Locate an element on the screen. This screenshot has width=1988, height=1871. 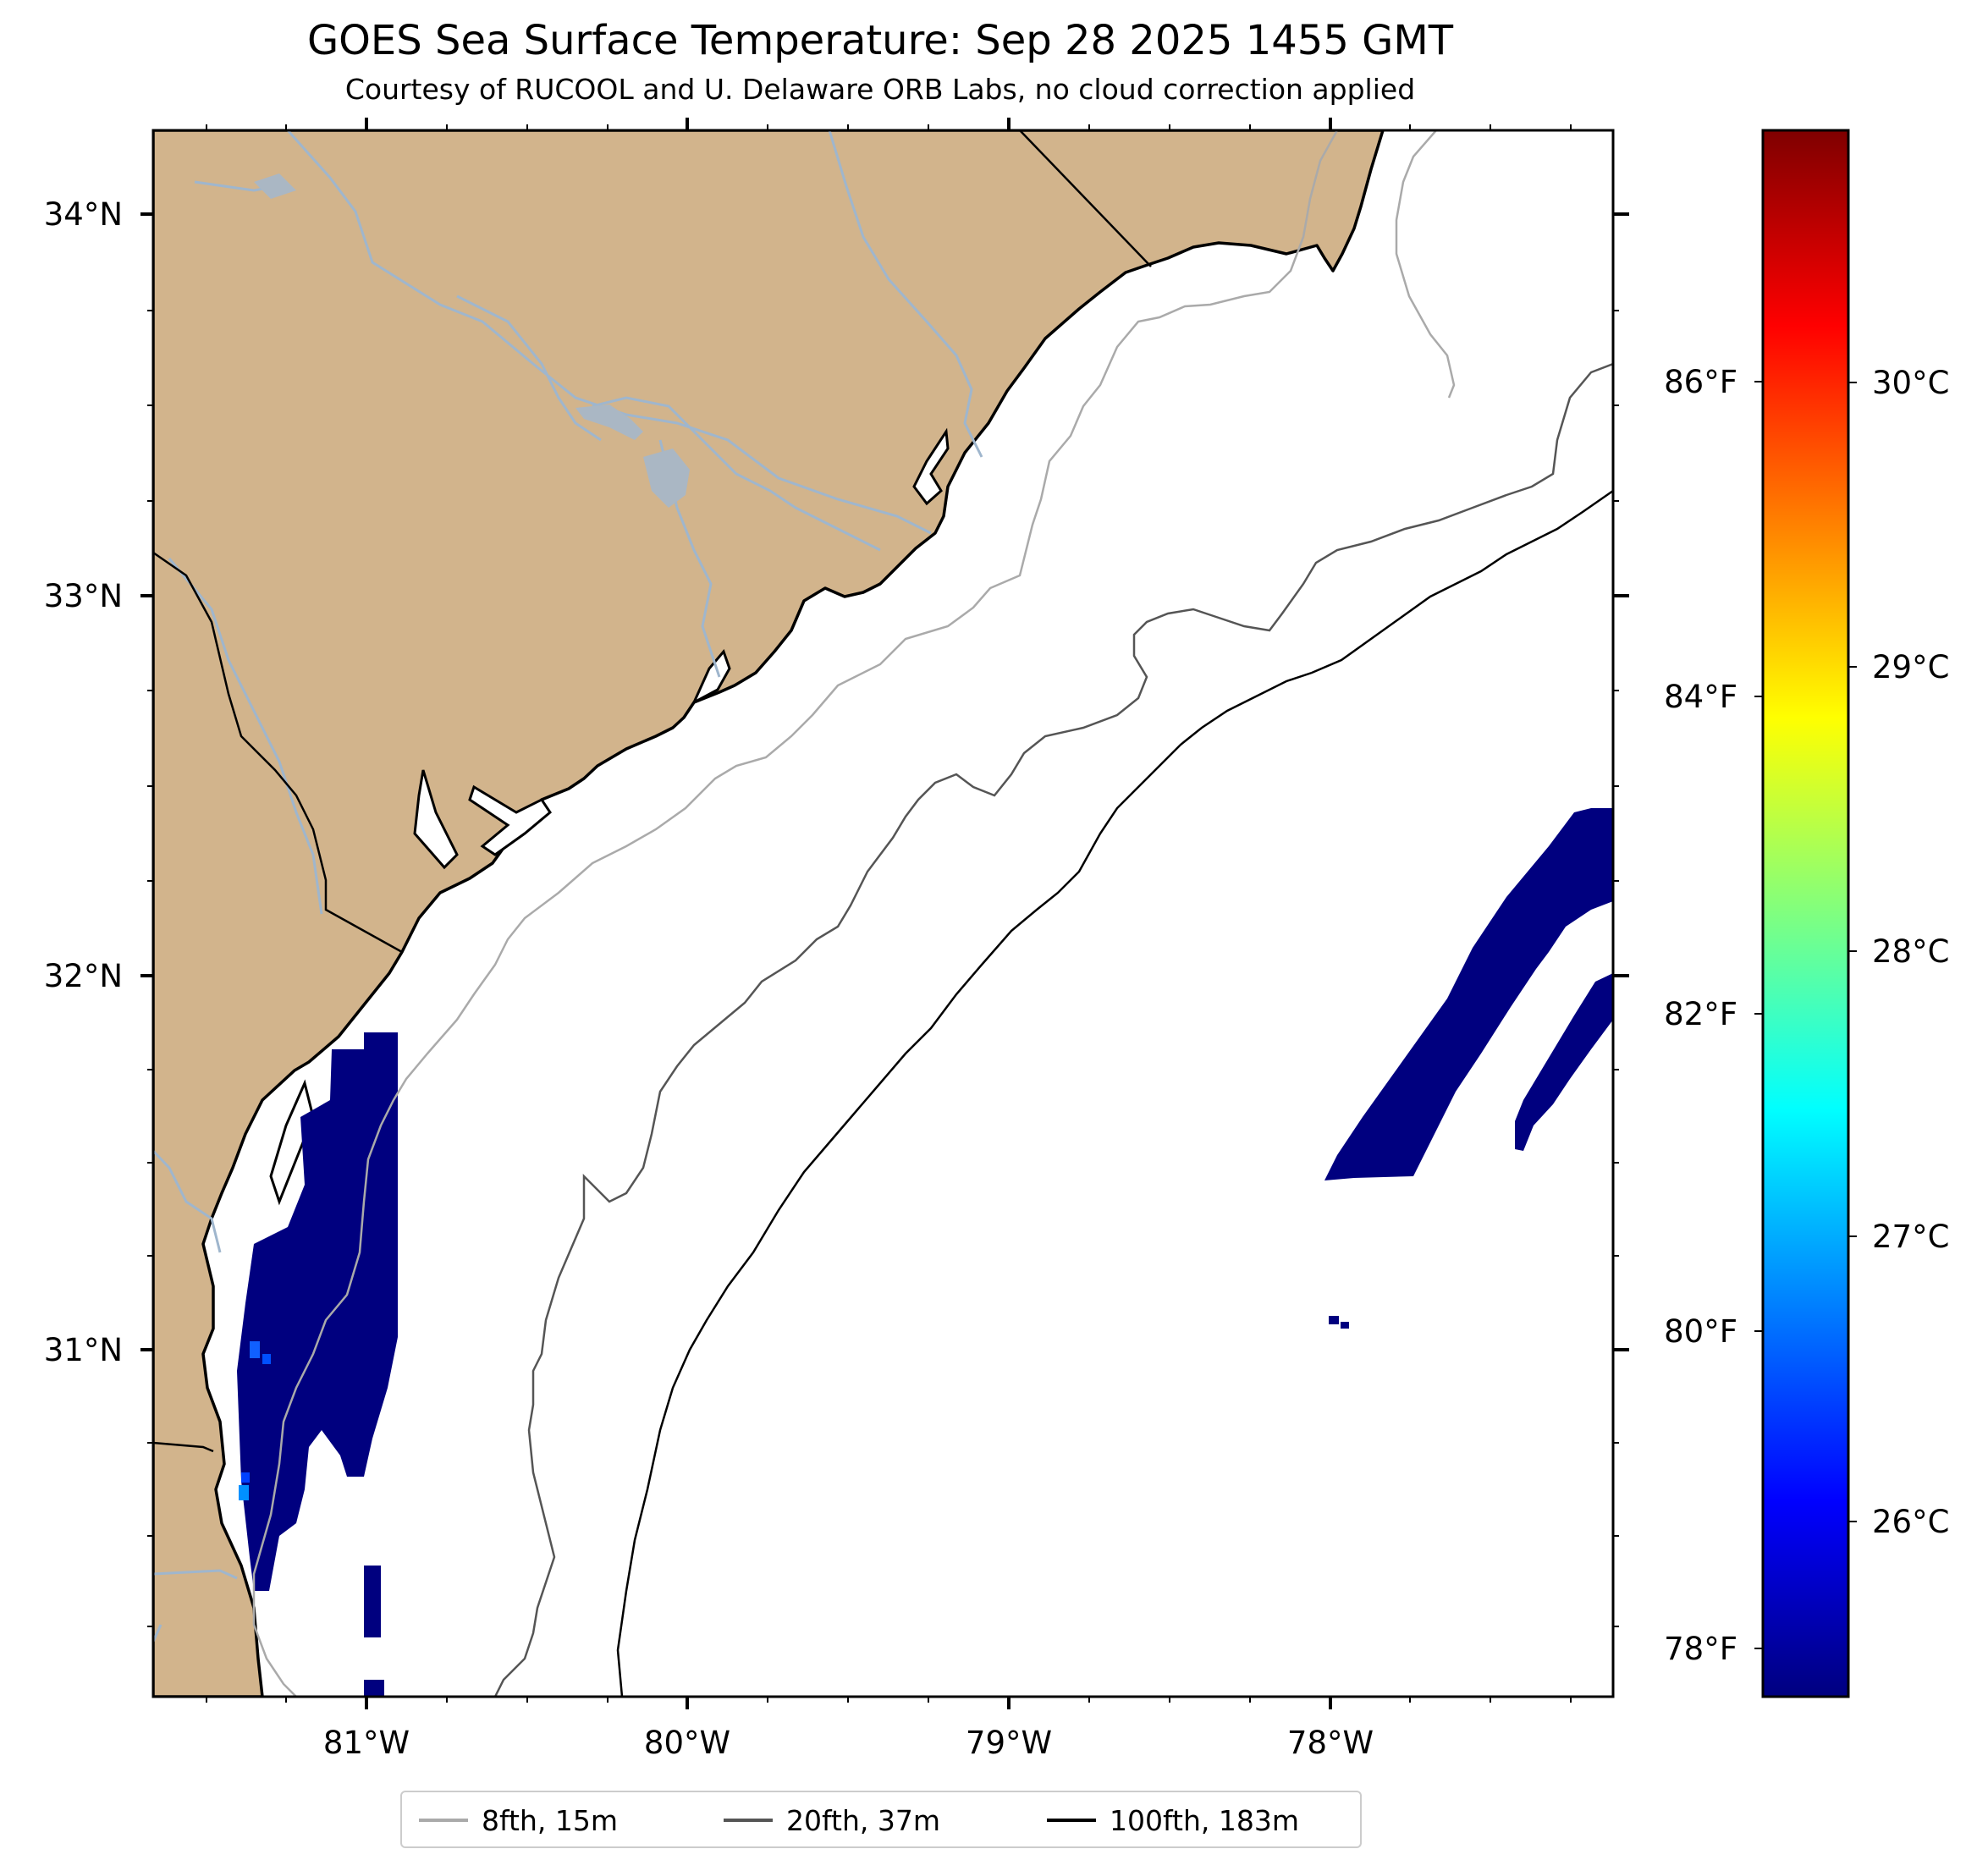
legend-label-8fth: 8fth, 15m is located at coordinates (550, 1821).